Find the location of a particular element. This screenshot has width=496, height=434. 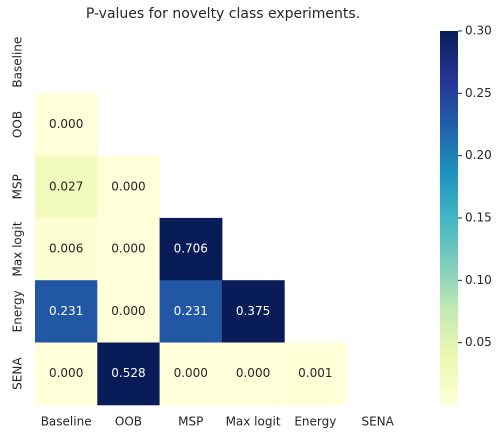

cell-label: 0.706 is located at coordinates (191, 249).